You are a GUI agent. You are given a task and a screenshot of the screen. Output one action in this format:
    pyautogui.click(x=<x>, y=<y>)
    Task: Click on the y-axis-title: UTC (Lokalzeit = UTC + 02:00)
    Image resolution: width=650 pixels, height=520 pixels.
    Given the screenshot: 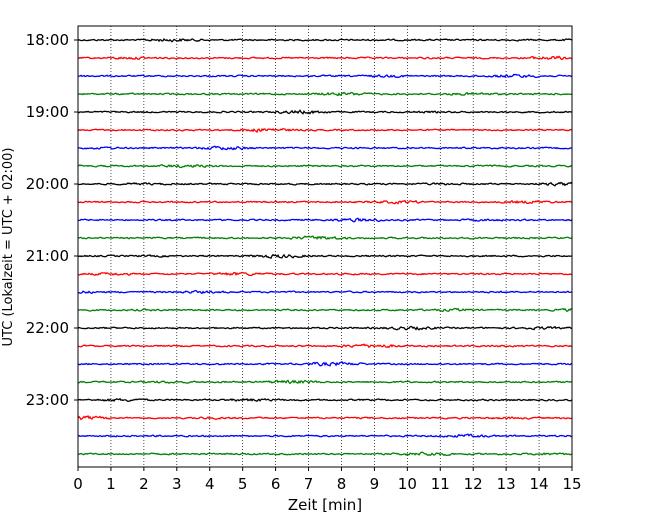 What is the action you would take?
    pyautogui.click(x=8, y=247)
    